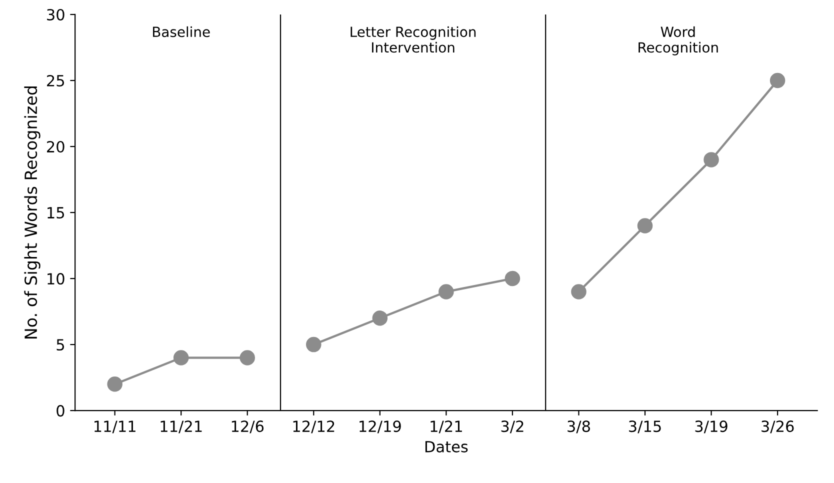 The height and width of the screenshot is (483, 834). Describe the element at coordinates (181, 427) in the screenshot. I see `x-tick-label: 11/21` at that location.